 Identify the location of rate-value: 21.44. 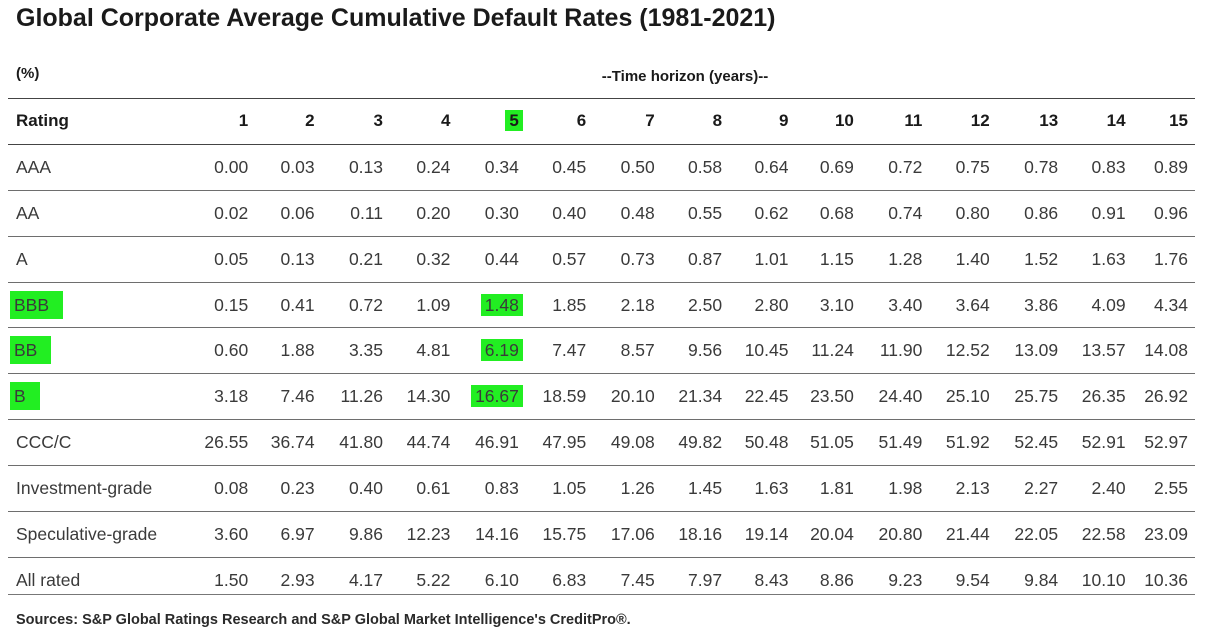
(967, 533).